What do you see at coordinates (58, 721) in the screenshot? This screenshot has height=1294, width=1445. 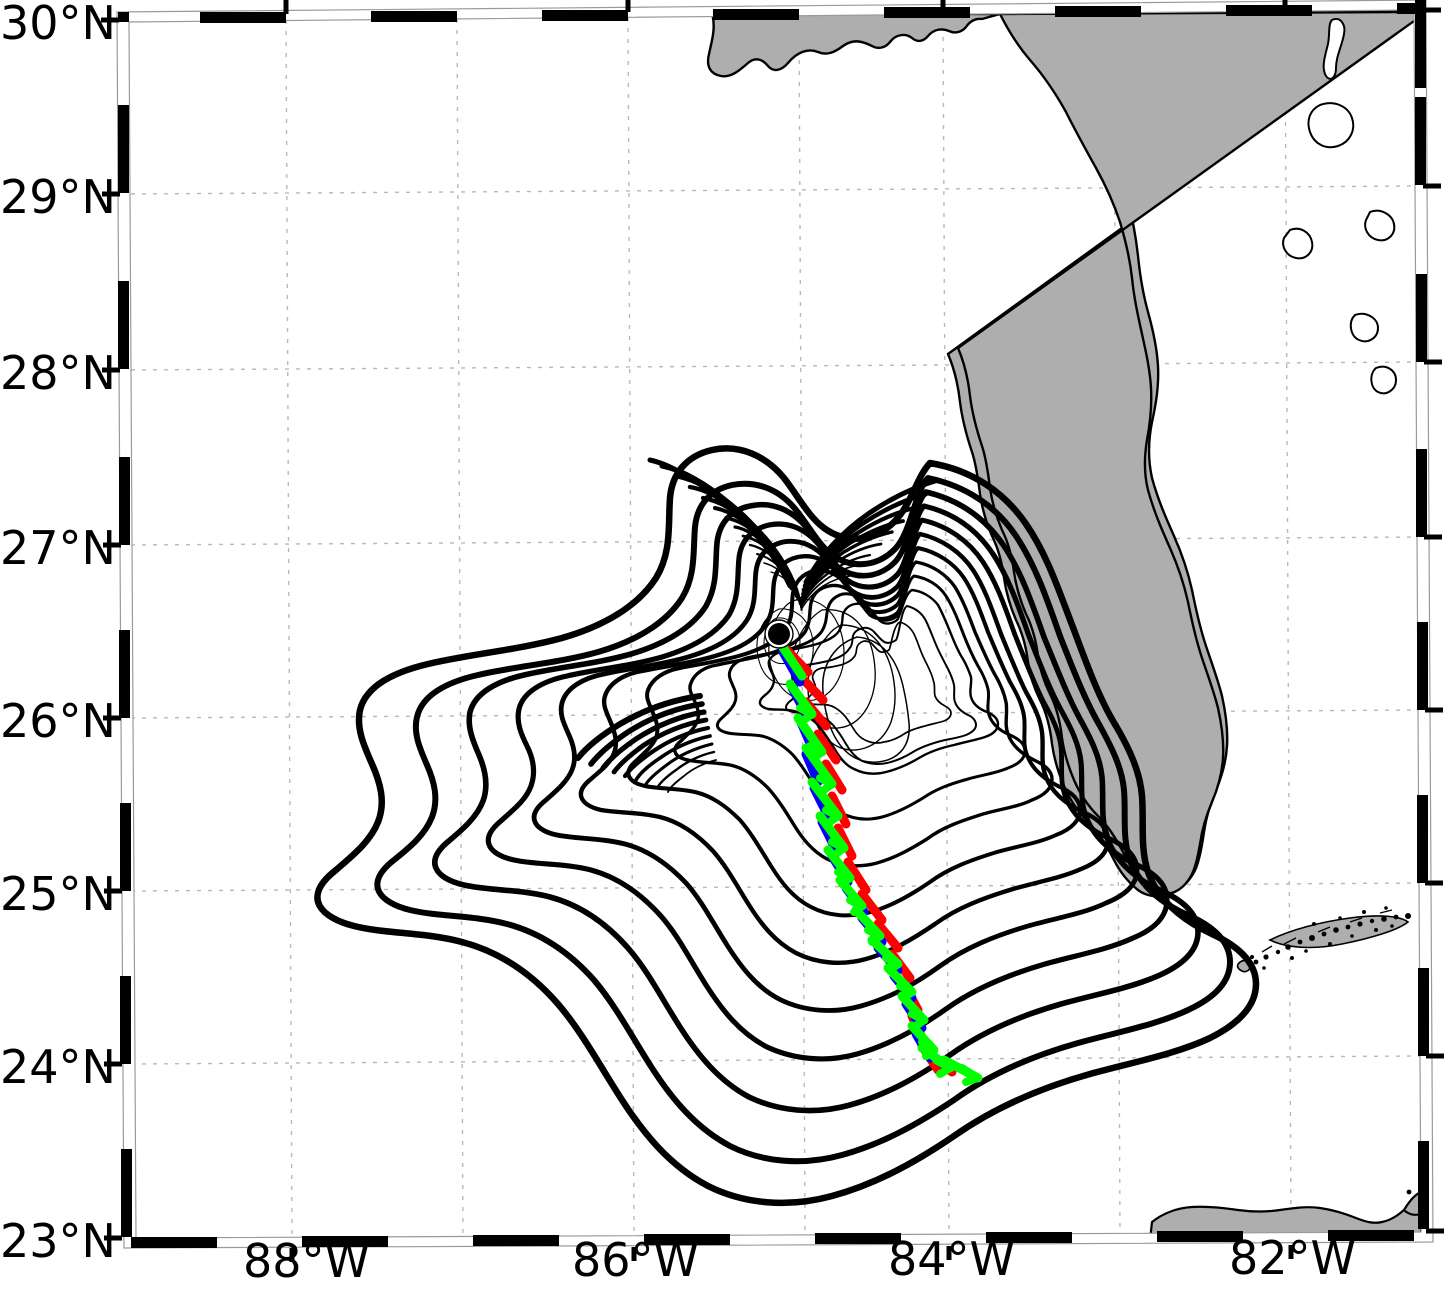 I see `y-tick-label-26n: 26°N` at bounding box center [58, 721].